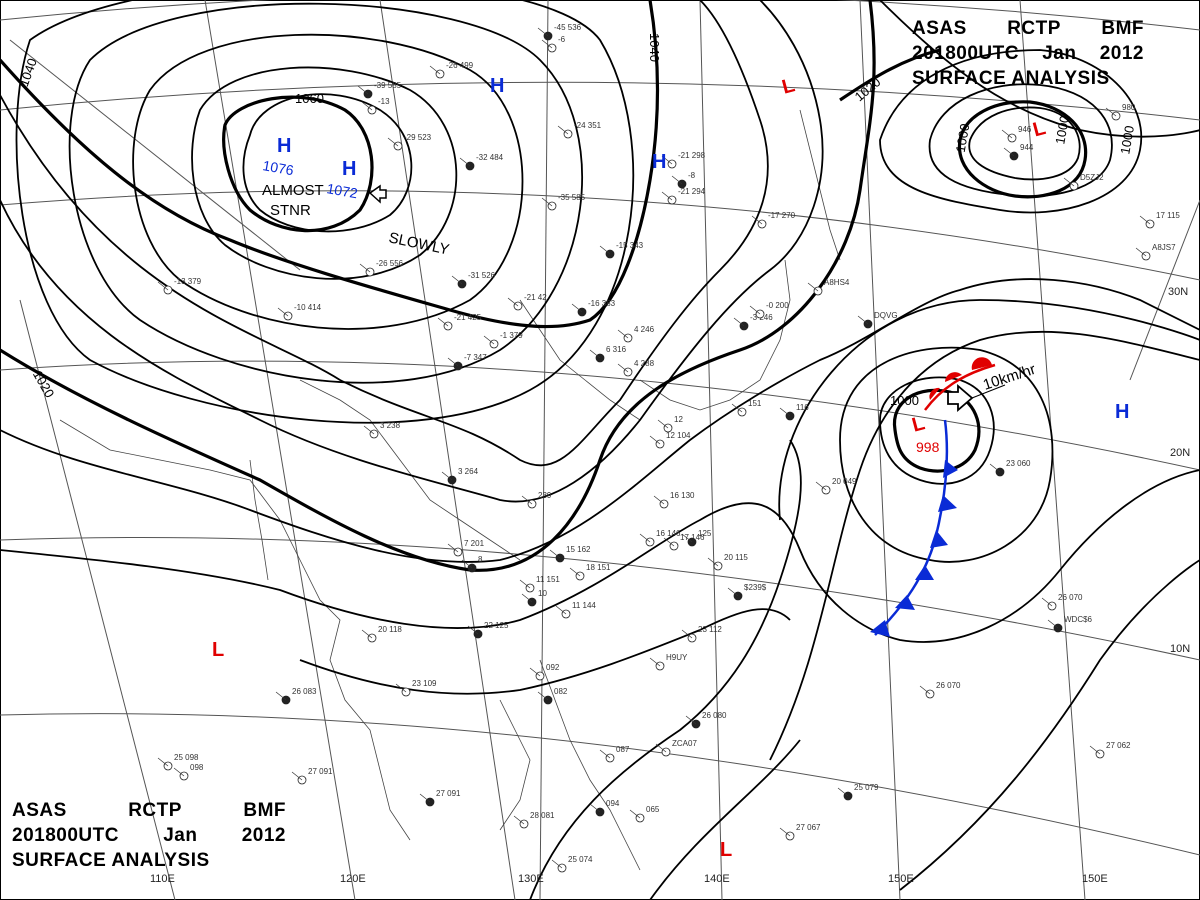 This screenshot has height=900, width=1200. I want to click on station-label: -31 526, so click(482, 275).